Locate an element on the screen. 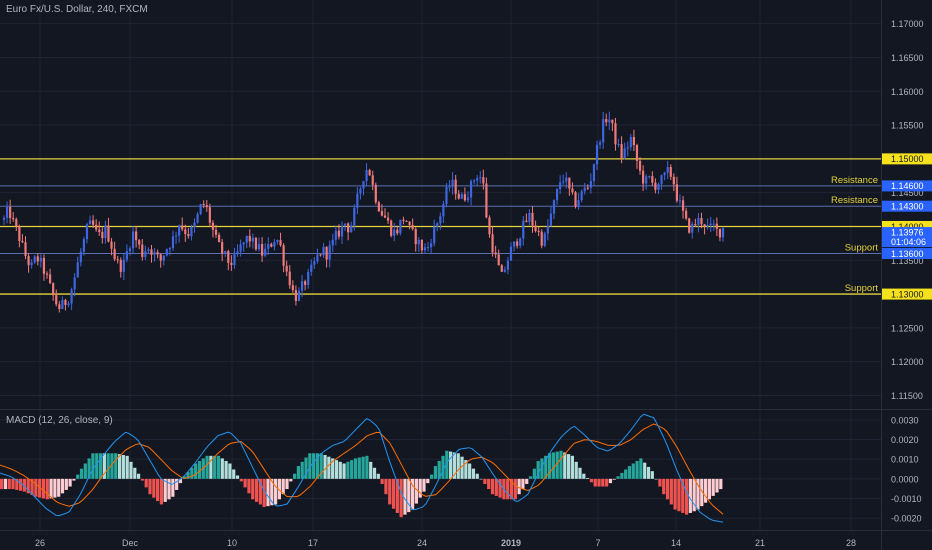 This screenshot has width=932, height=550. time-axis: 26 Dec 10 17 24 2019 7 14 21 28 is located at coordinates (445, 543).